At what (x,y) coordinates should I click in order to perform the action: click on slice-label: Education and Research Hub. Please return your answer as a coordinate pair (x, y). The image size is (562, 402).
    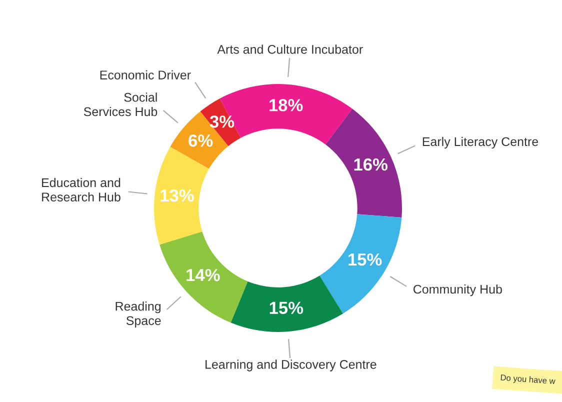
    Looking at the image, I should click on (81, 190).